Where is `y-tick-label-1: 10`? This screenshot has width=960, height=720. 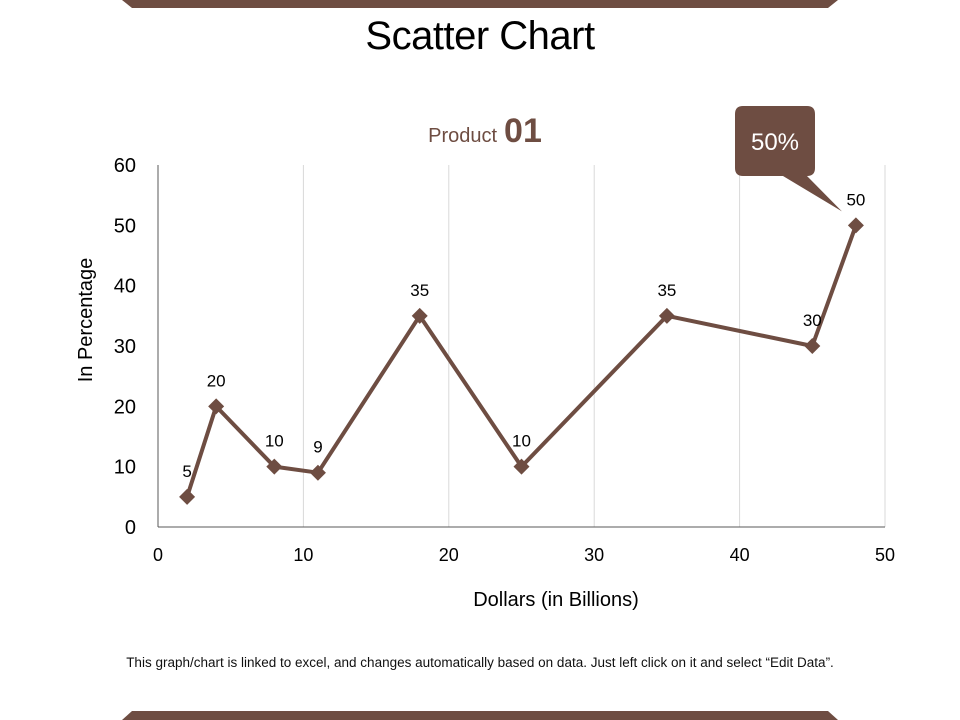 y-tick-label-1: 10 is located at coordinates (125, 468).